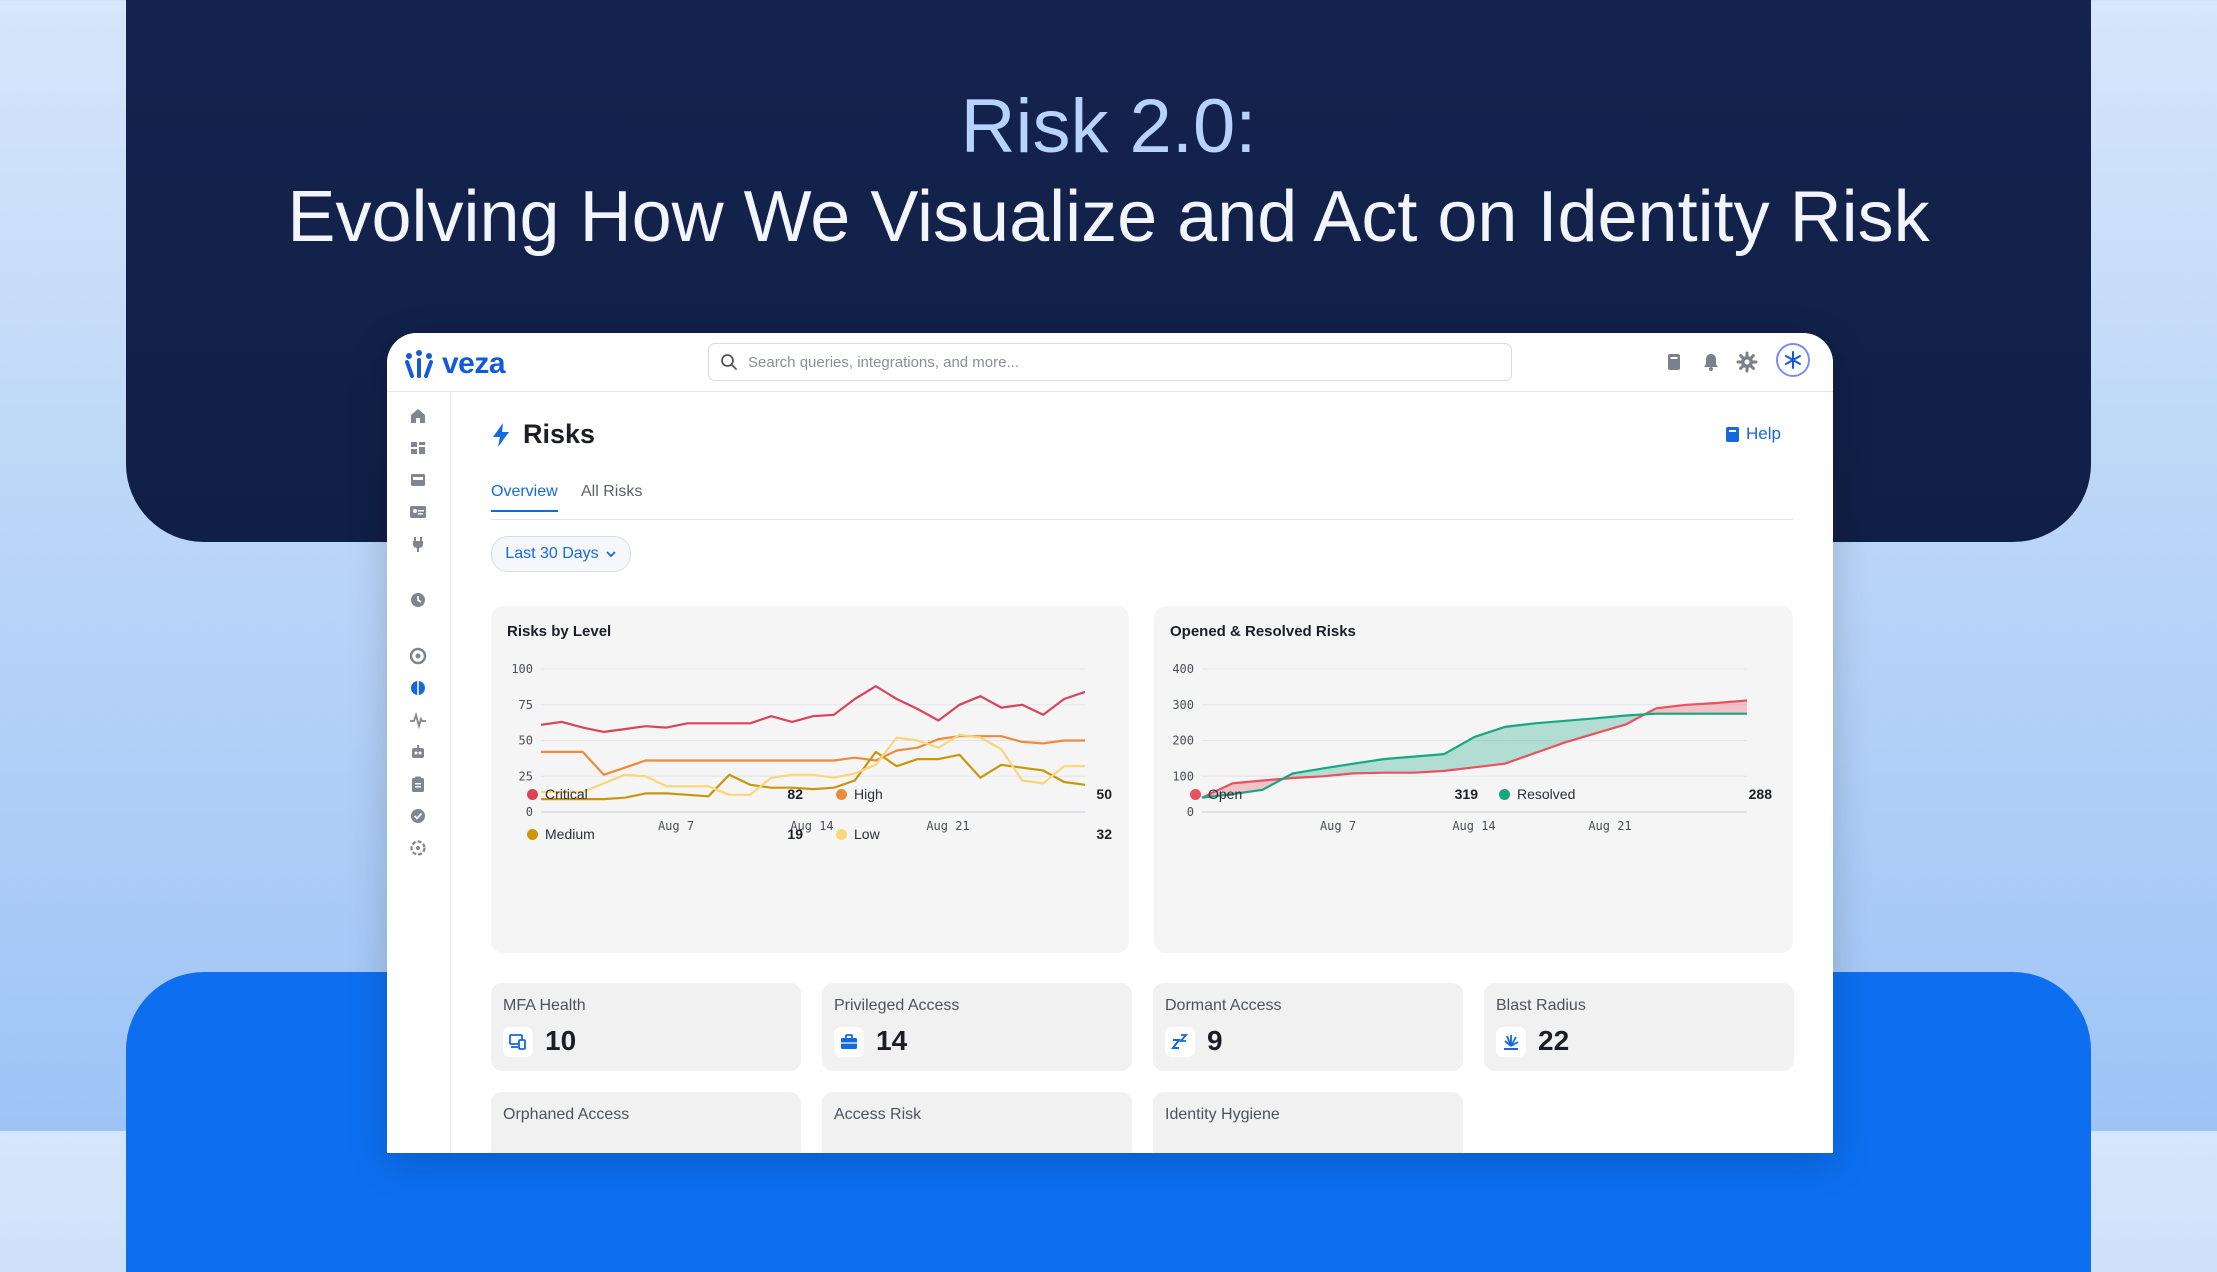 The image size is (2217, 1272). What do you see at coordinates (1183, 669) in the screenshot?
I see `y-tick-label: 400` at bounding box center [1183, 669].